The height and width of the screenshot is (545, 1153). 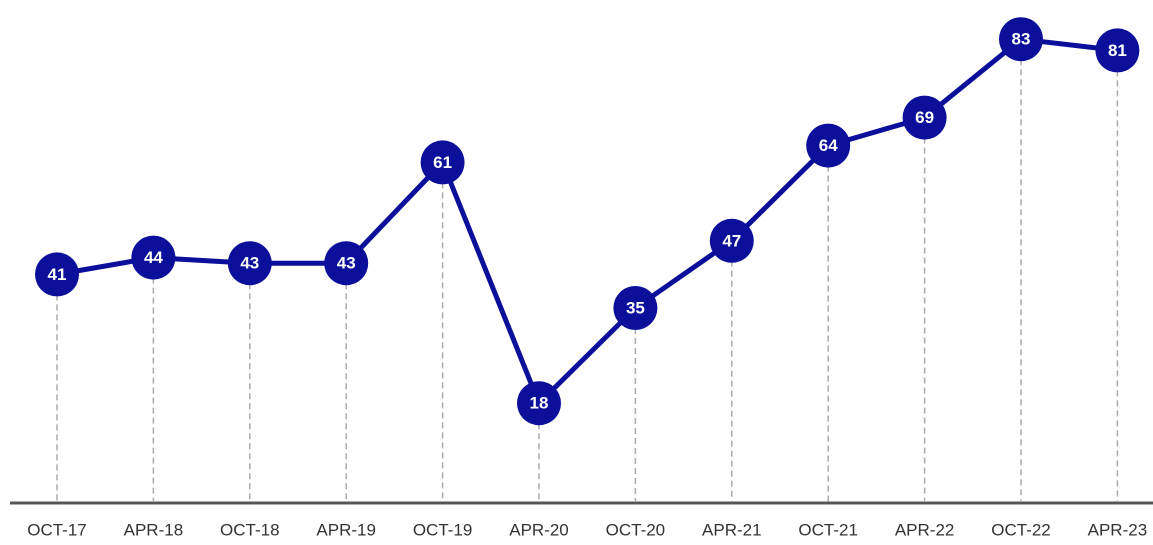 What do you see at coordinates (1021, 529) in the screenshot?
I see `x-tick-label: OCT-22` at bounding box center [1021, 529].